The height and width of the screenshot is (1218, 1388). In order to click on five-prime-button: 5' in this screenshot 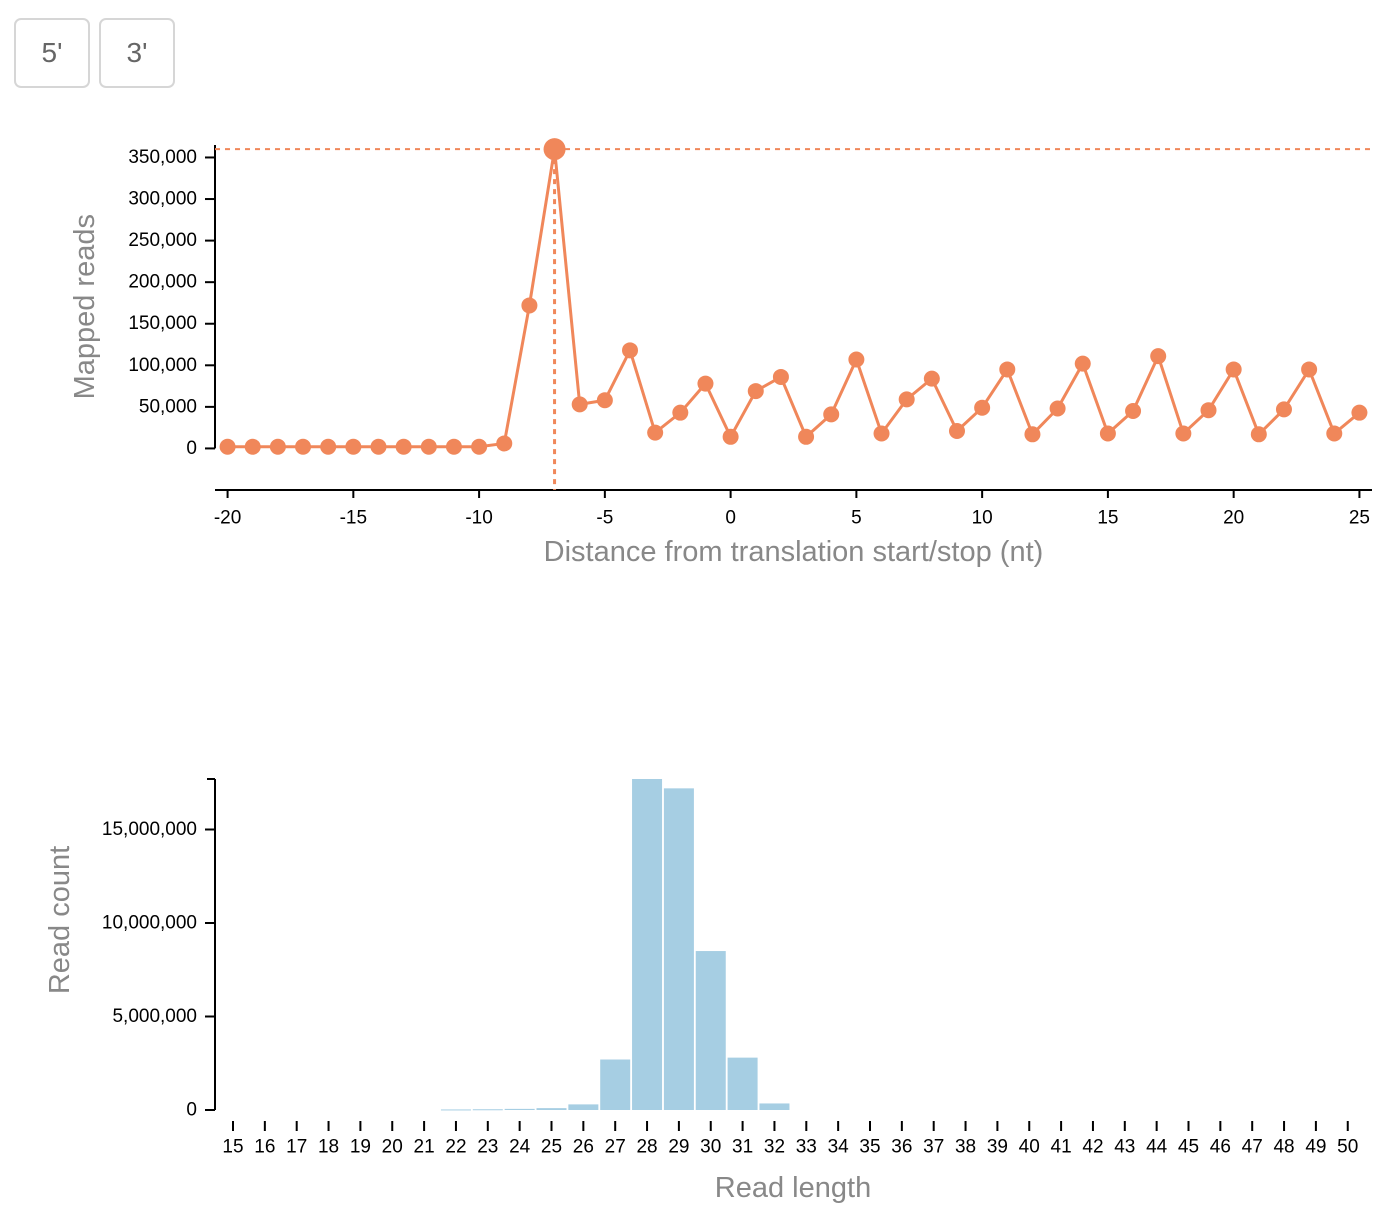, I will do `click(52, 53)`.